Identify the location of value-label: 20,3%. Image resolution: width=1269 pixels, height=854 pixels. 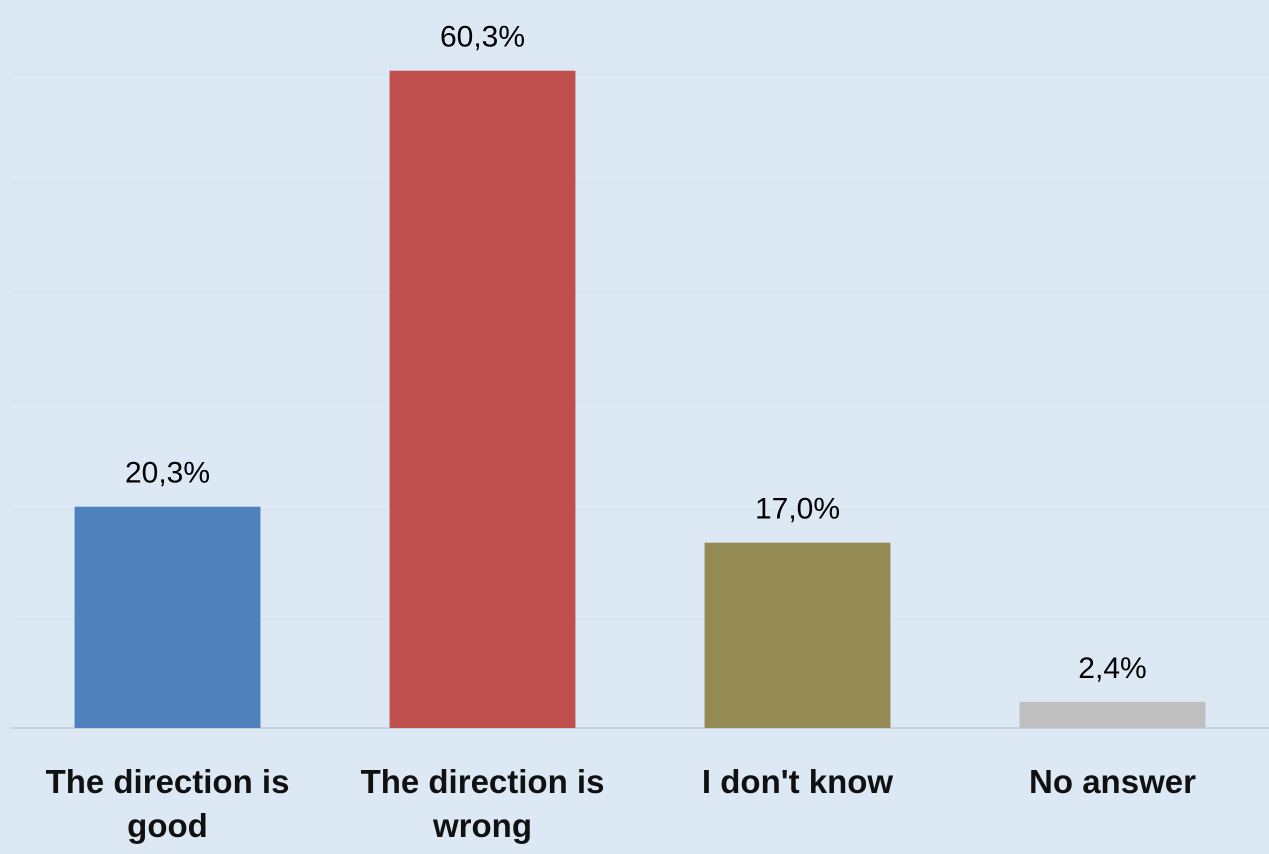
(167, 473).